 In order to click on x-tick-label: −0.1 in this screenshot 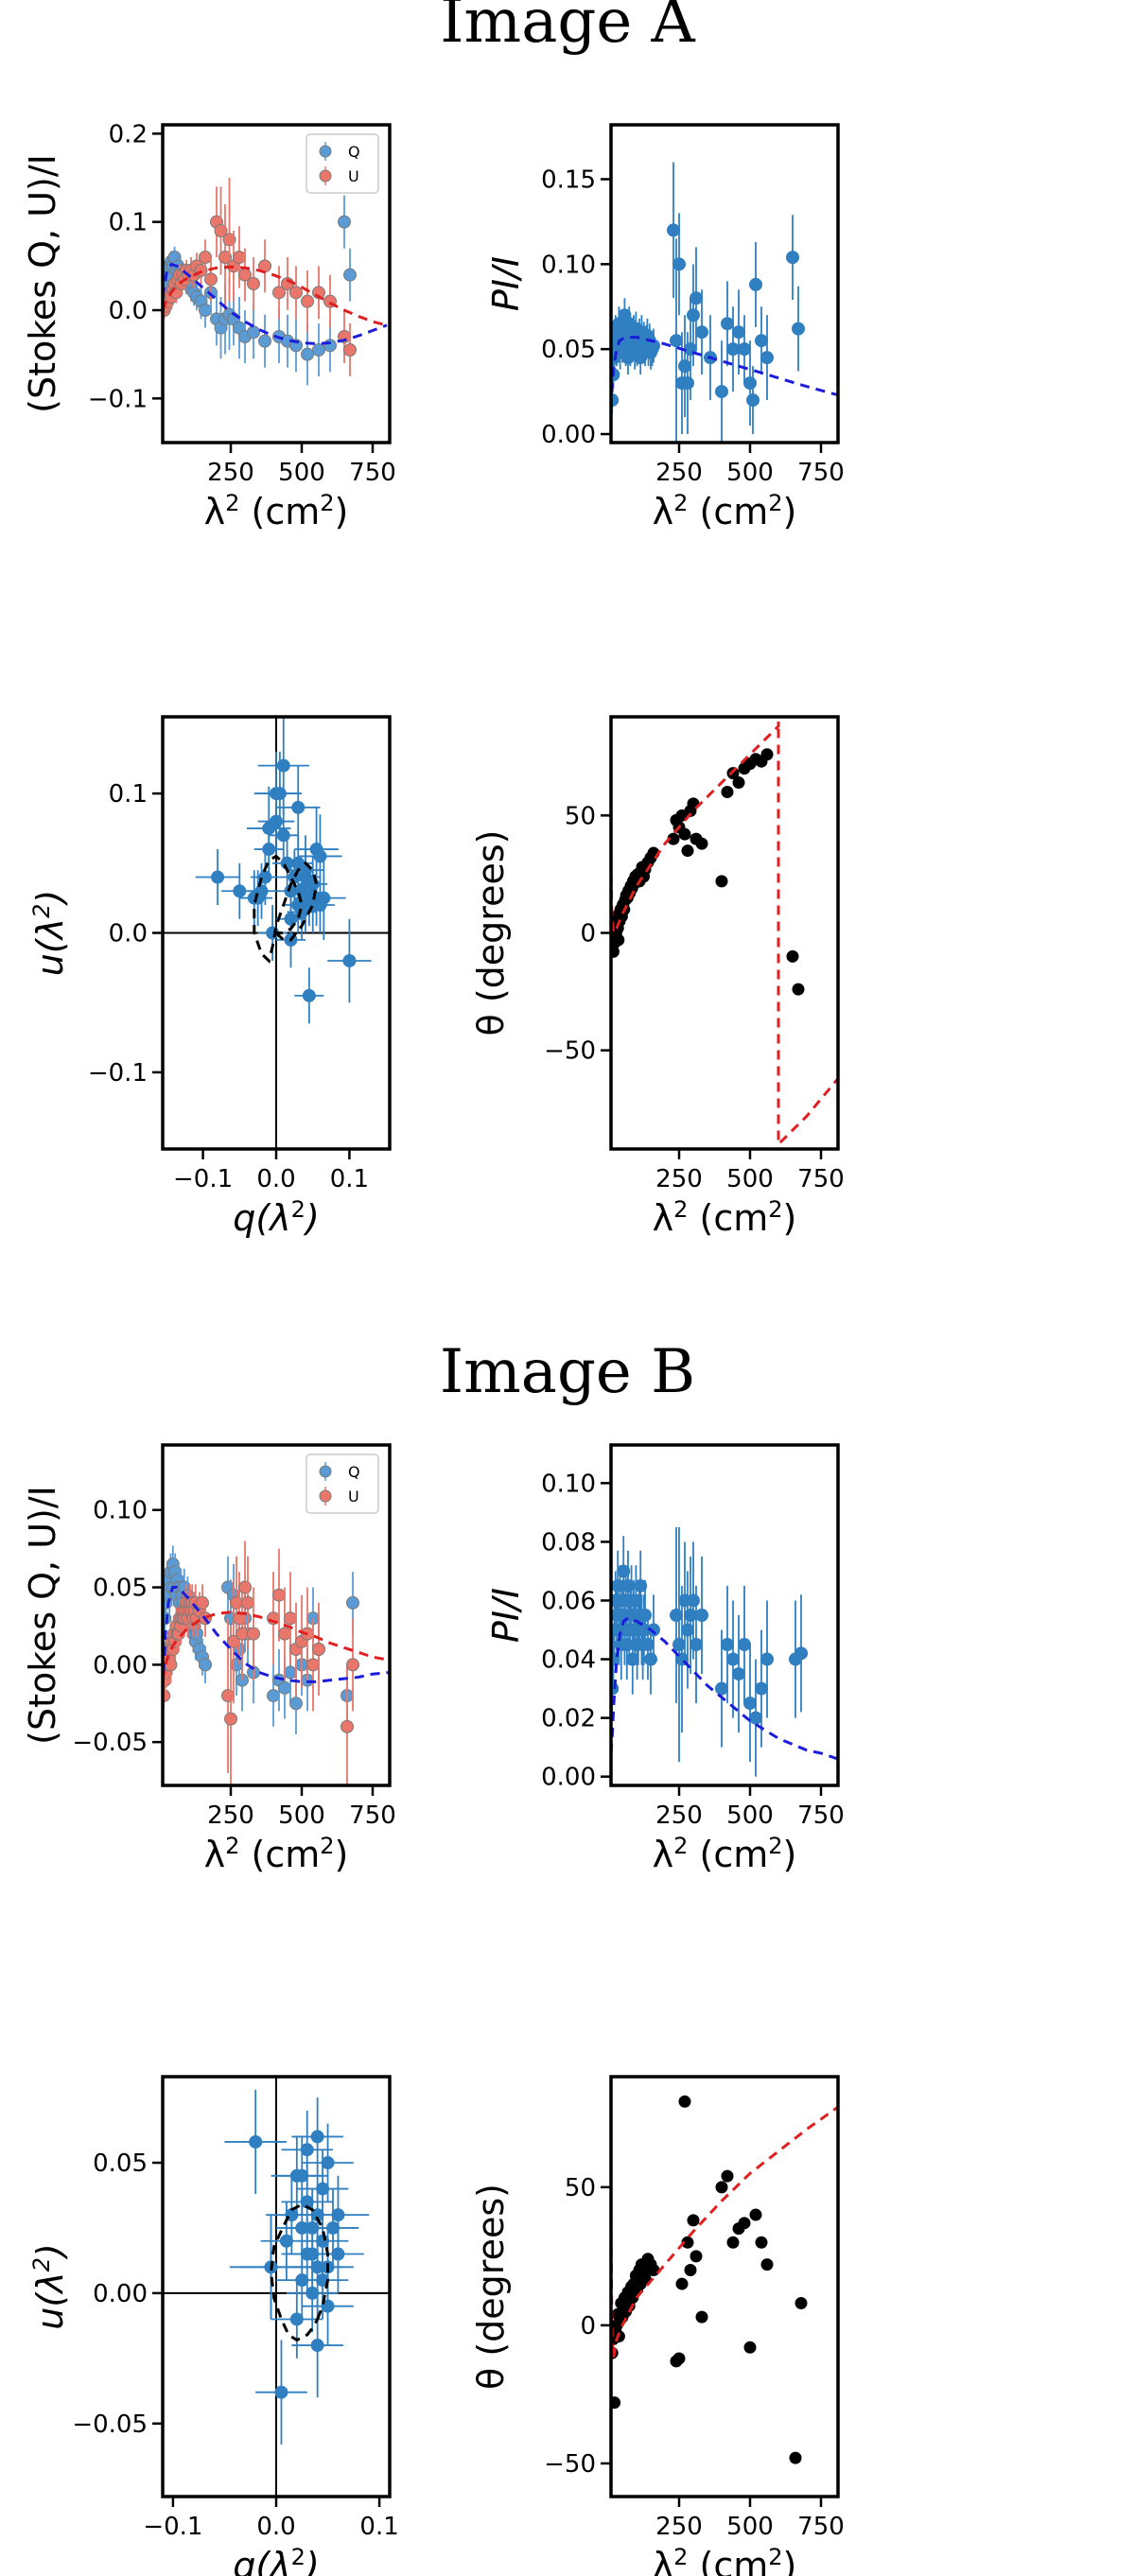, I will do `click(203, 1179)`.